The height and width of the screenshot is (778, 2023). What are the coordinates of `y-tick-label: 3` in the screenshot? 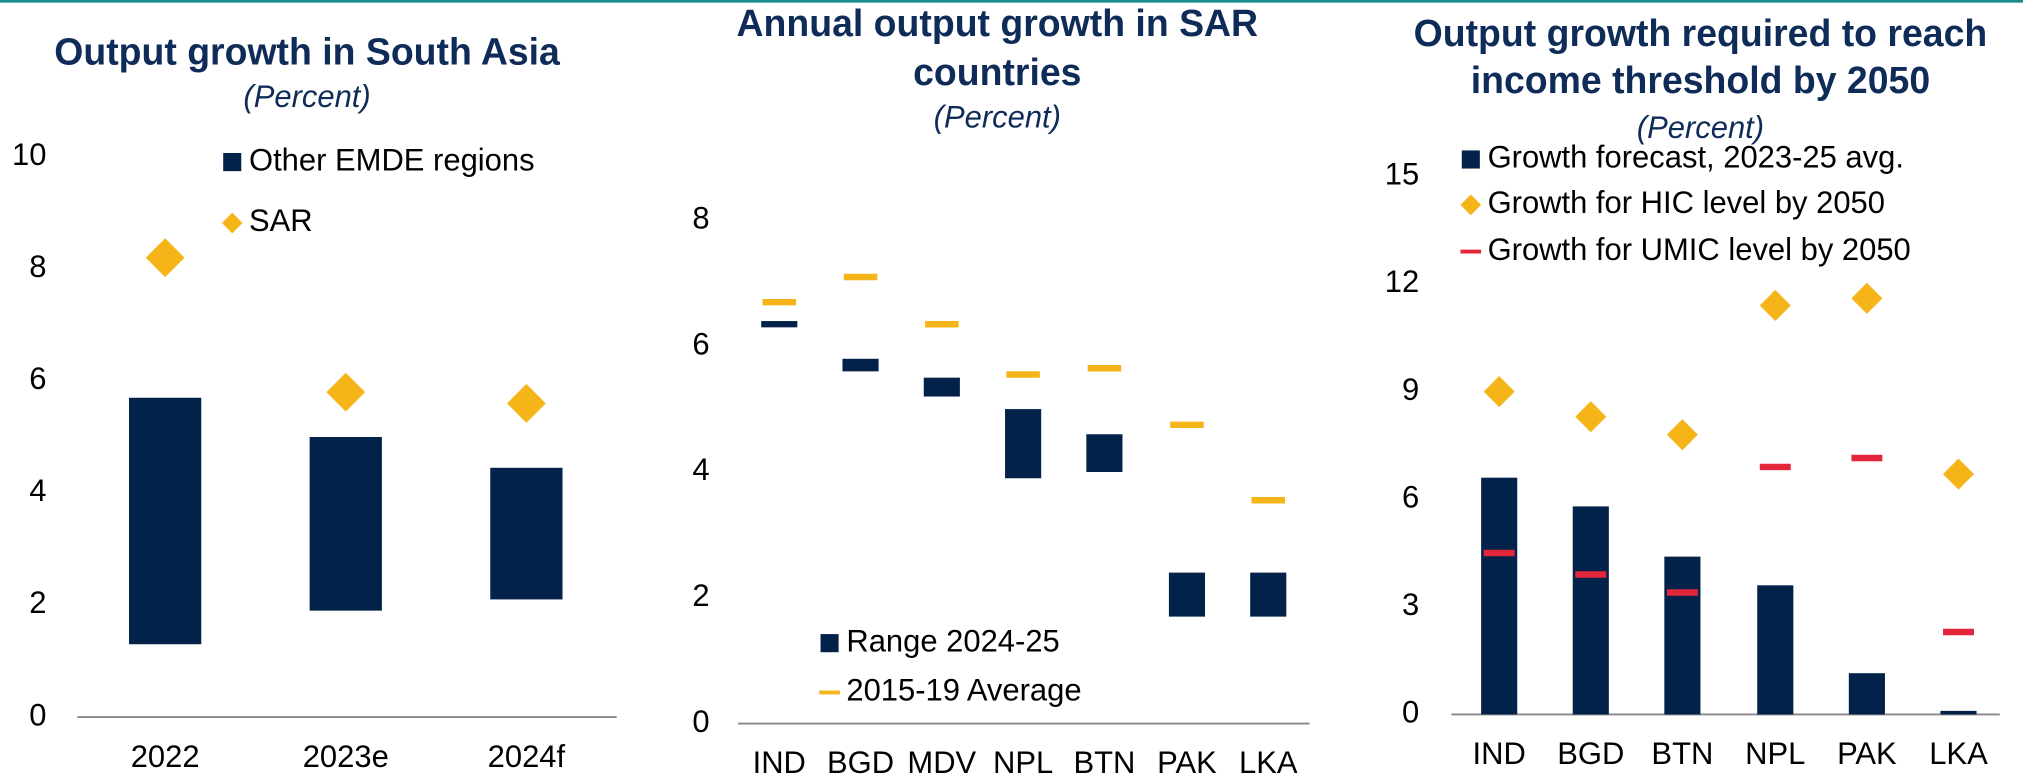 It's located at (1410, 604).